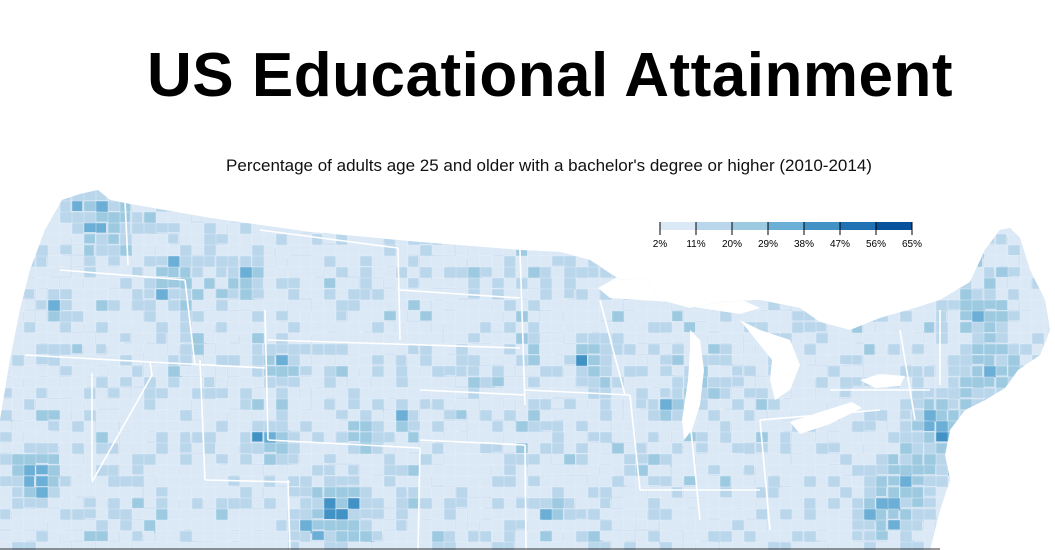  What do you see at coordinates (660, 244) in the screenshot?
I see `legend-tick-label: 2%` at bounding box center [660, 244].